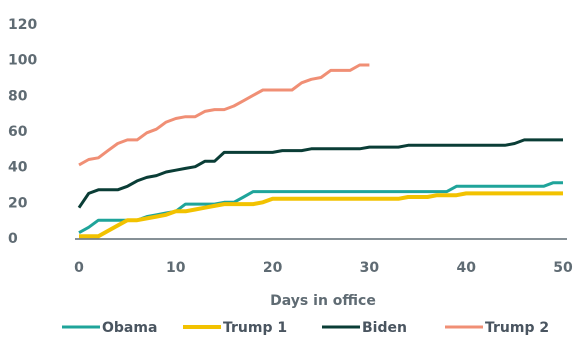  Describe the element at coordinates (255, 328) in the screenshot. I see `legend-label: Trump 1` at that location.